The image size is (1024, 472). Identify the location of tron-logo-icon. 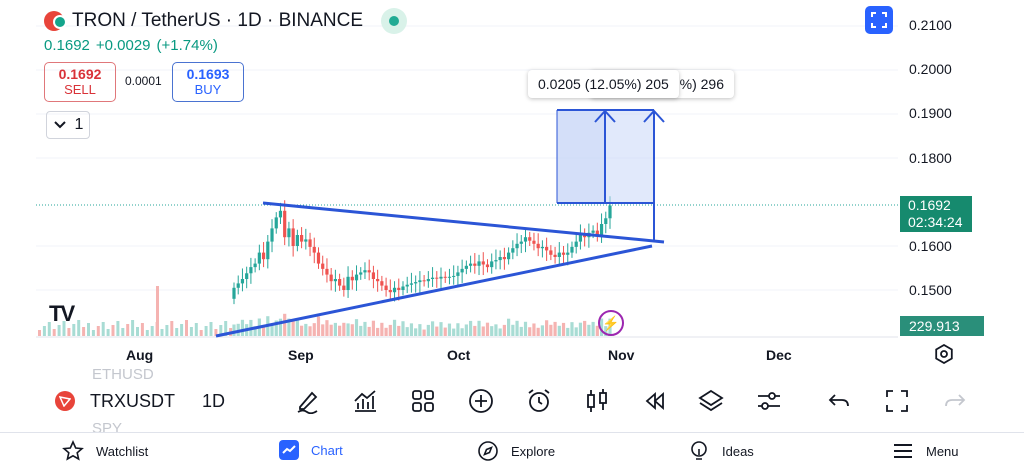
(55, 21).